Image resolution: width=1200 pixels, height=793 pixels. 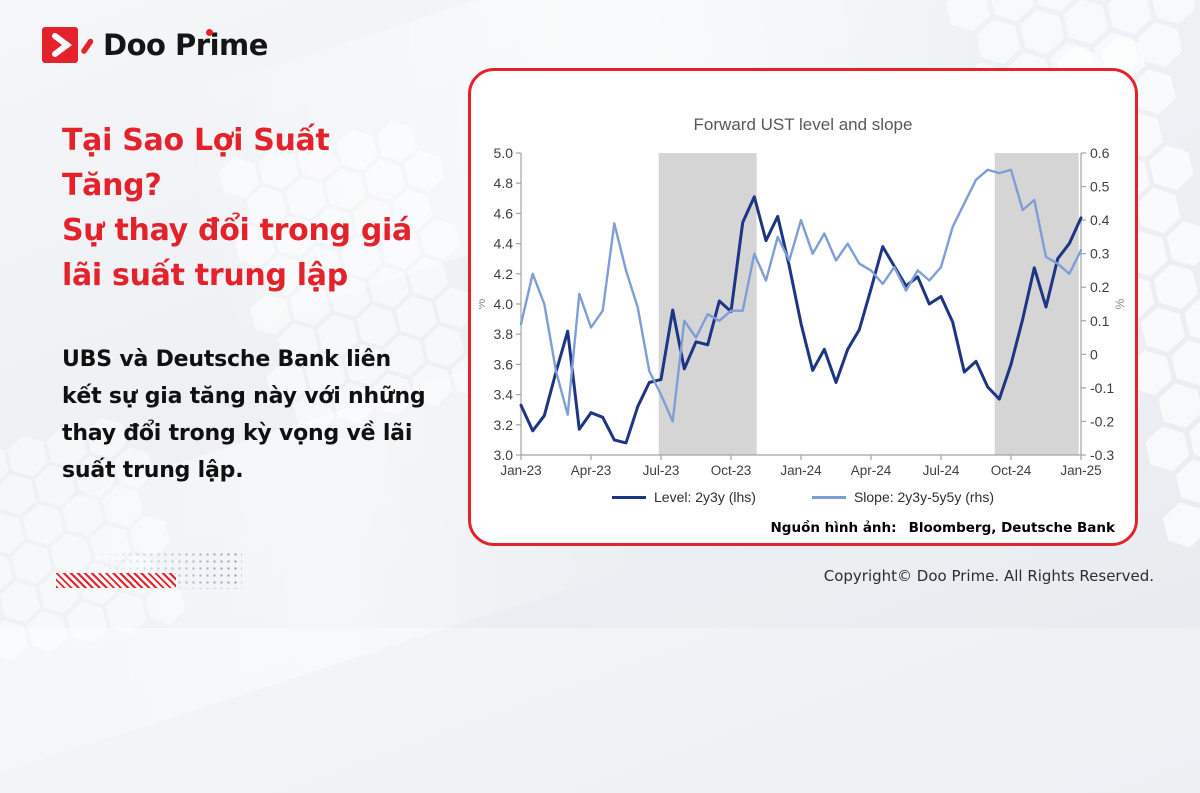 I want to click on svg-text: 3.6, so click(x=504, y=364).